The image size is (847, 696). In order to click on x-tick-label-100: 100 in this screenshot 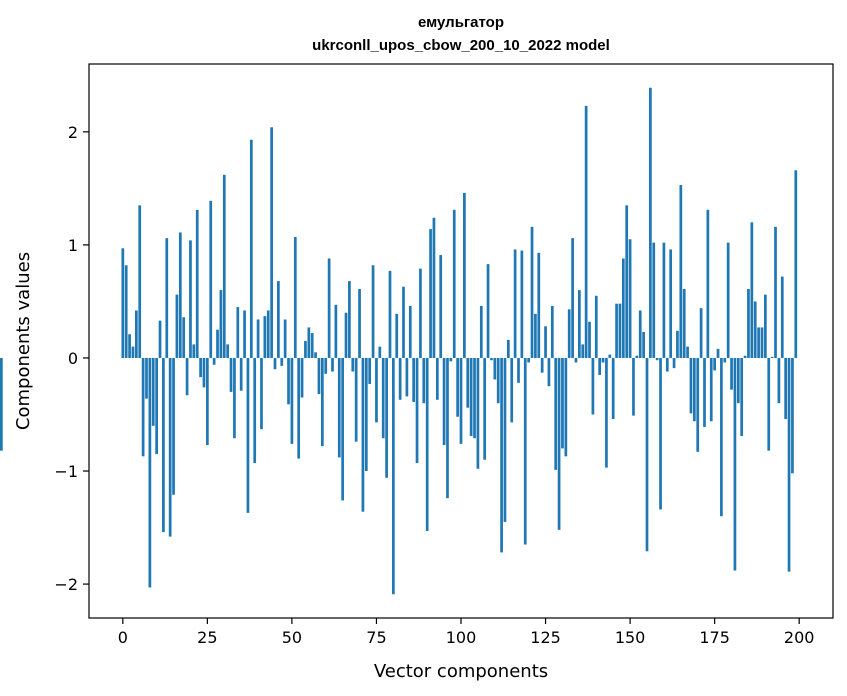, I will do `click(461, 637)`.